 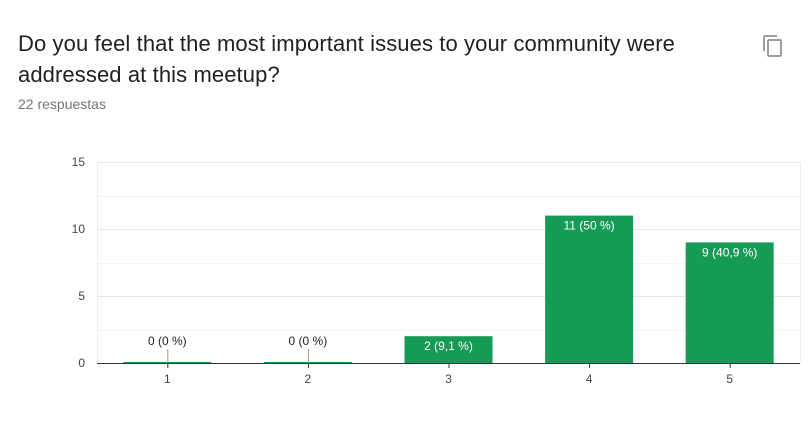 What do you see at coordinates (589, 226) in the screenshot?
I see `data-label: 11 (50 %)` at bounding box center [589, 226].